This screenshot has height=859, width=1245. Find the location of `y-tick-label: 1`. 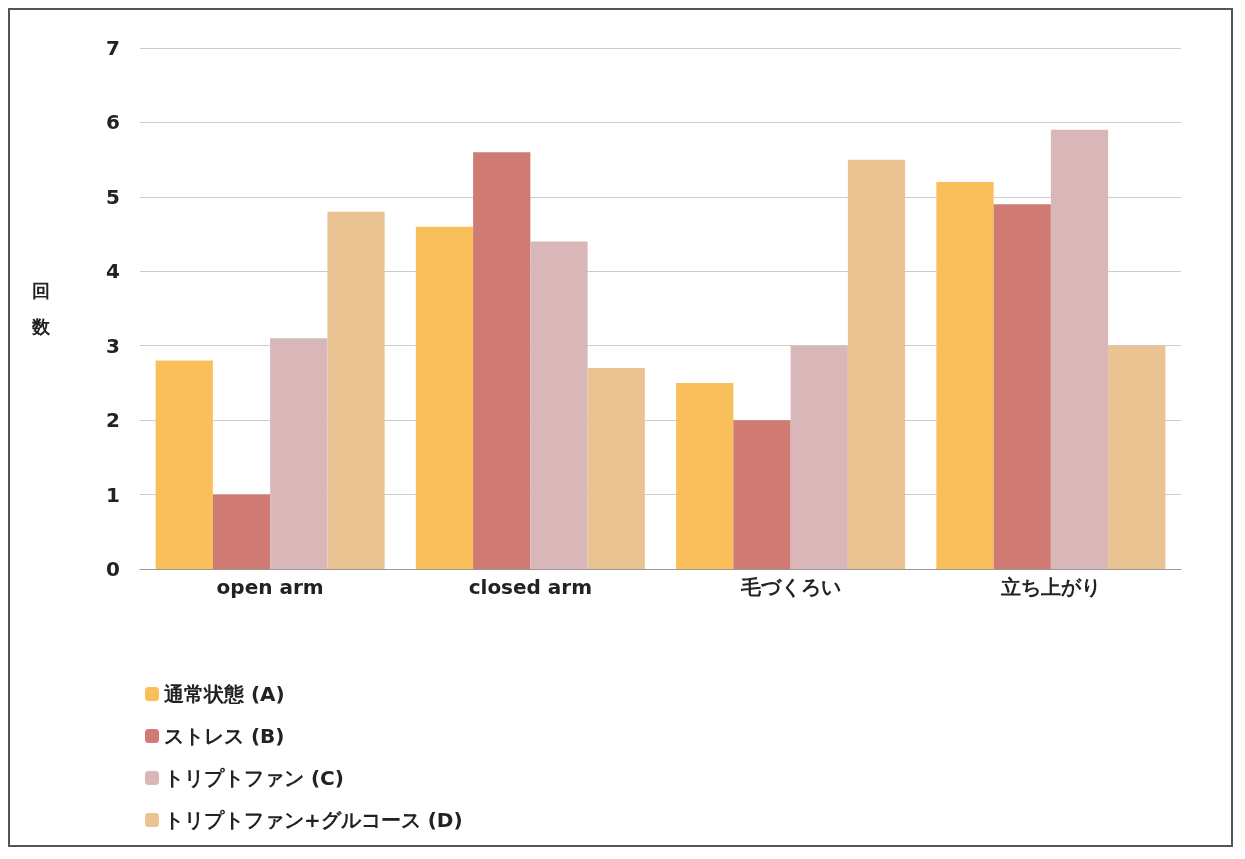

y-tick-label: 1 is located at coordinates (113, 494).